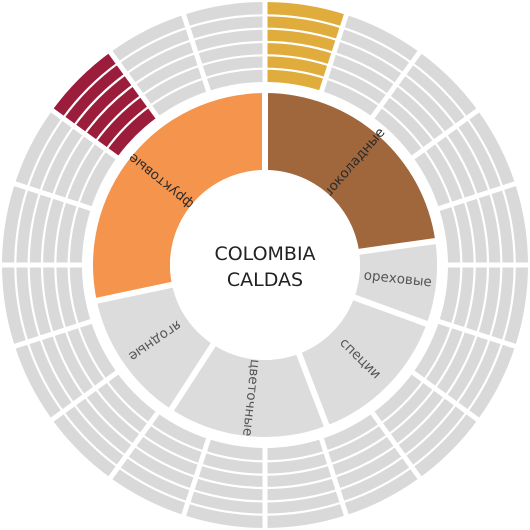 This screenshot has height=530, width=530. What do you see at coordinates (398, 278) in the screenshot?
I see `inner-segment-label: ореховые` at bounding box center [398, 278].